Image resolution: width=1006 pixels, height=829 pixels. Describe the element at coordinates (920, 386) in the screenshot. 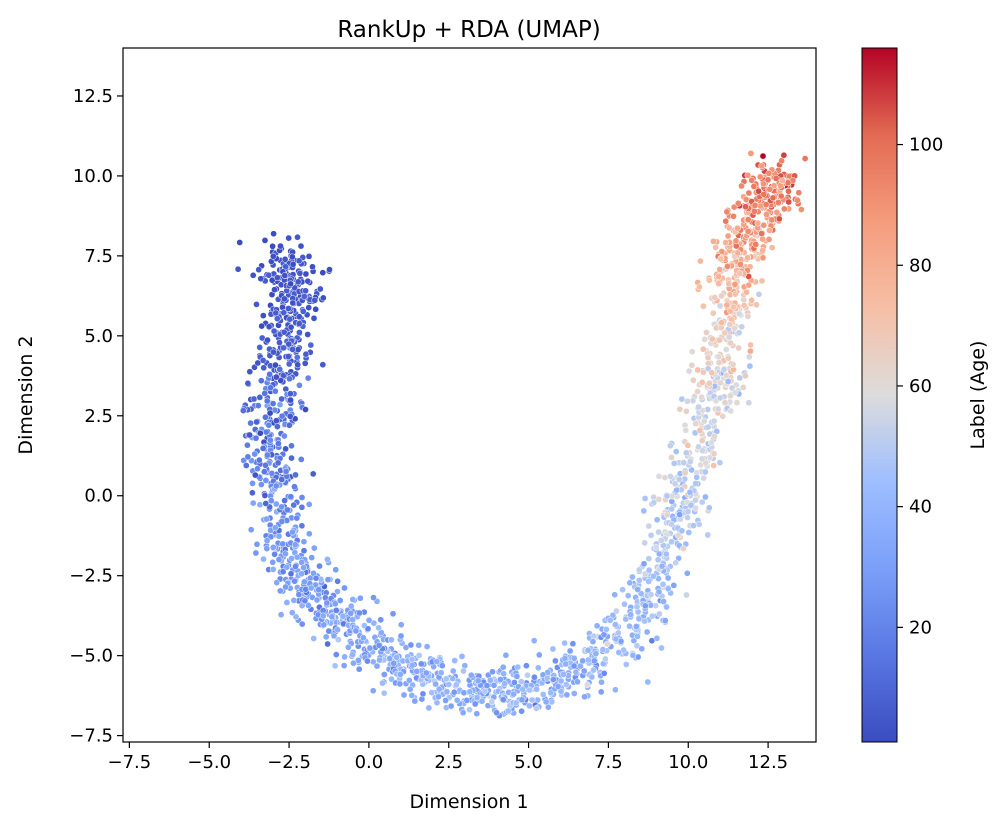

I see `colorbar-tick-label: 60` at that location.